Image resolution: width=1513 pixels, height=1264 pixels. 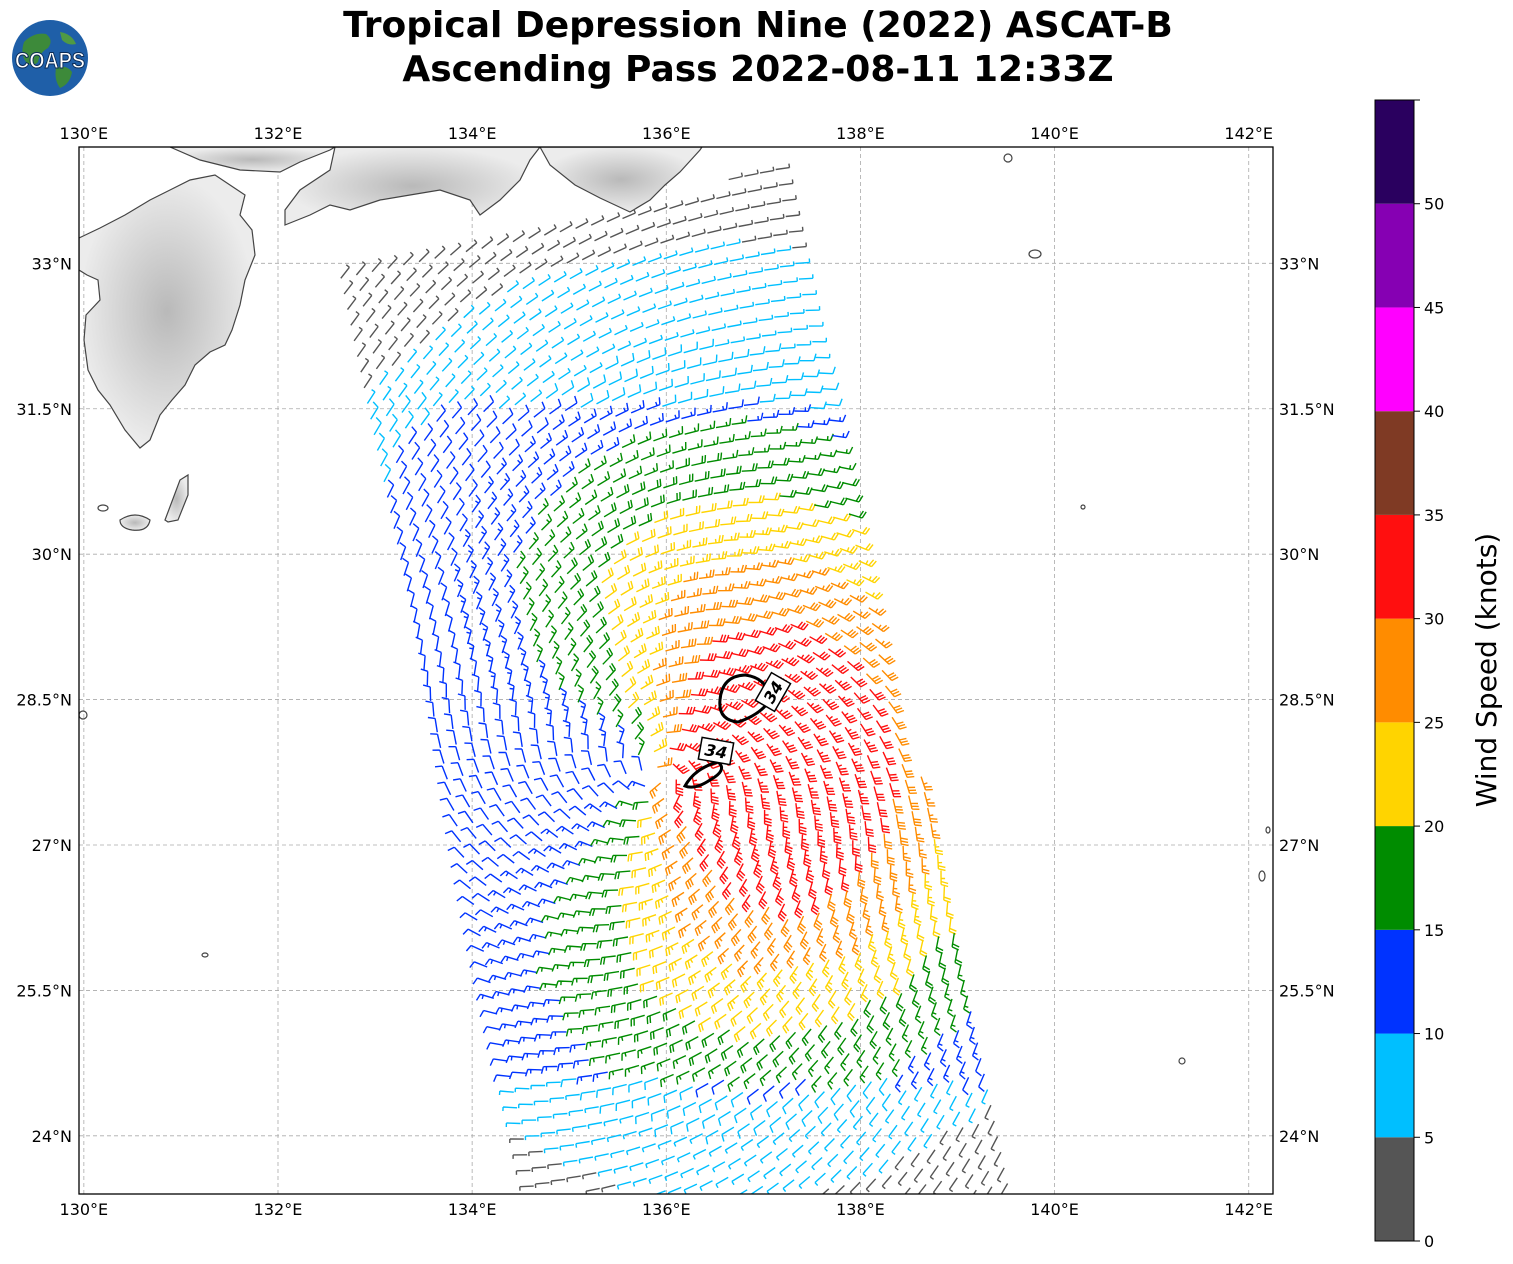 What do you see at coordinates (52, 845) in the screenshot?
I see `tick-label-lat-left: 27°N` at bounding box center [52, 845].